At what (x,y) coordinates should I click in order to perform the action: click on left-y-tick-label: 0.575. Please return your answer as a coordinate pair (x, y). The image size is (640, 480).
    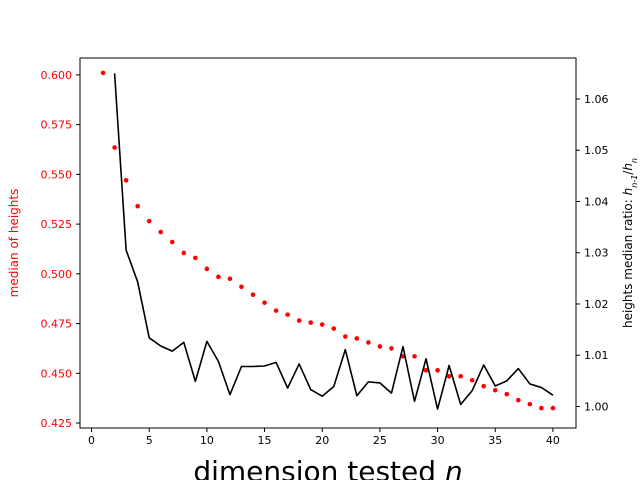
    Looking at the image, I should click on (57, 125).